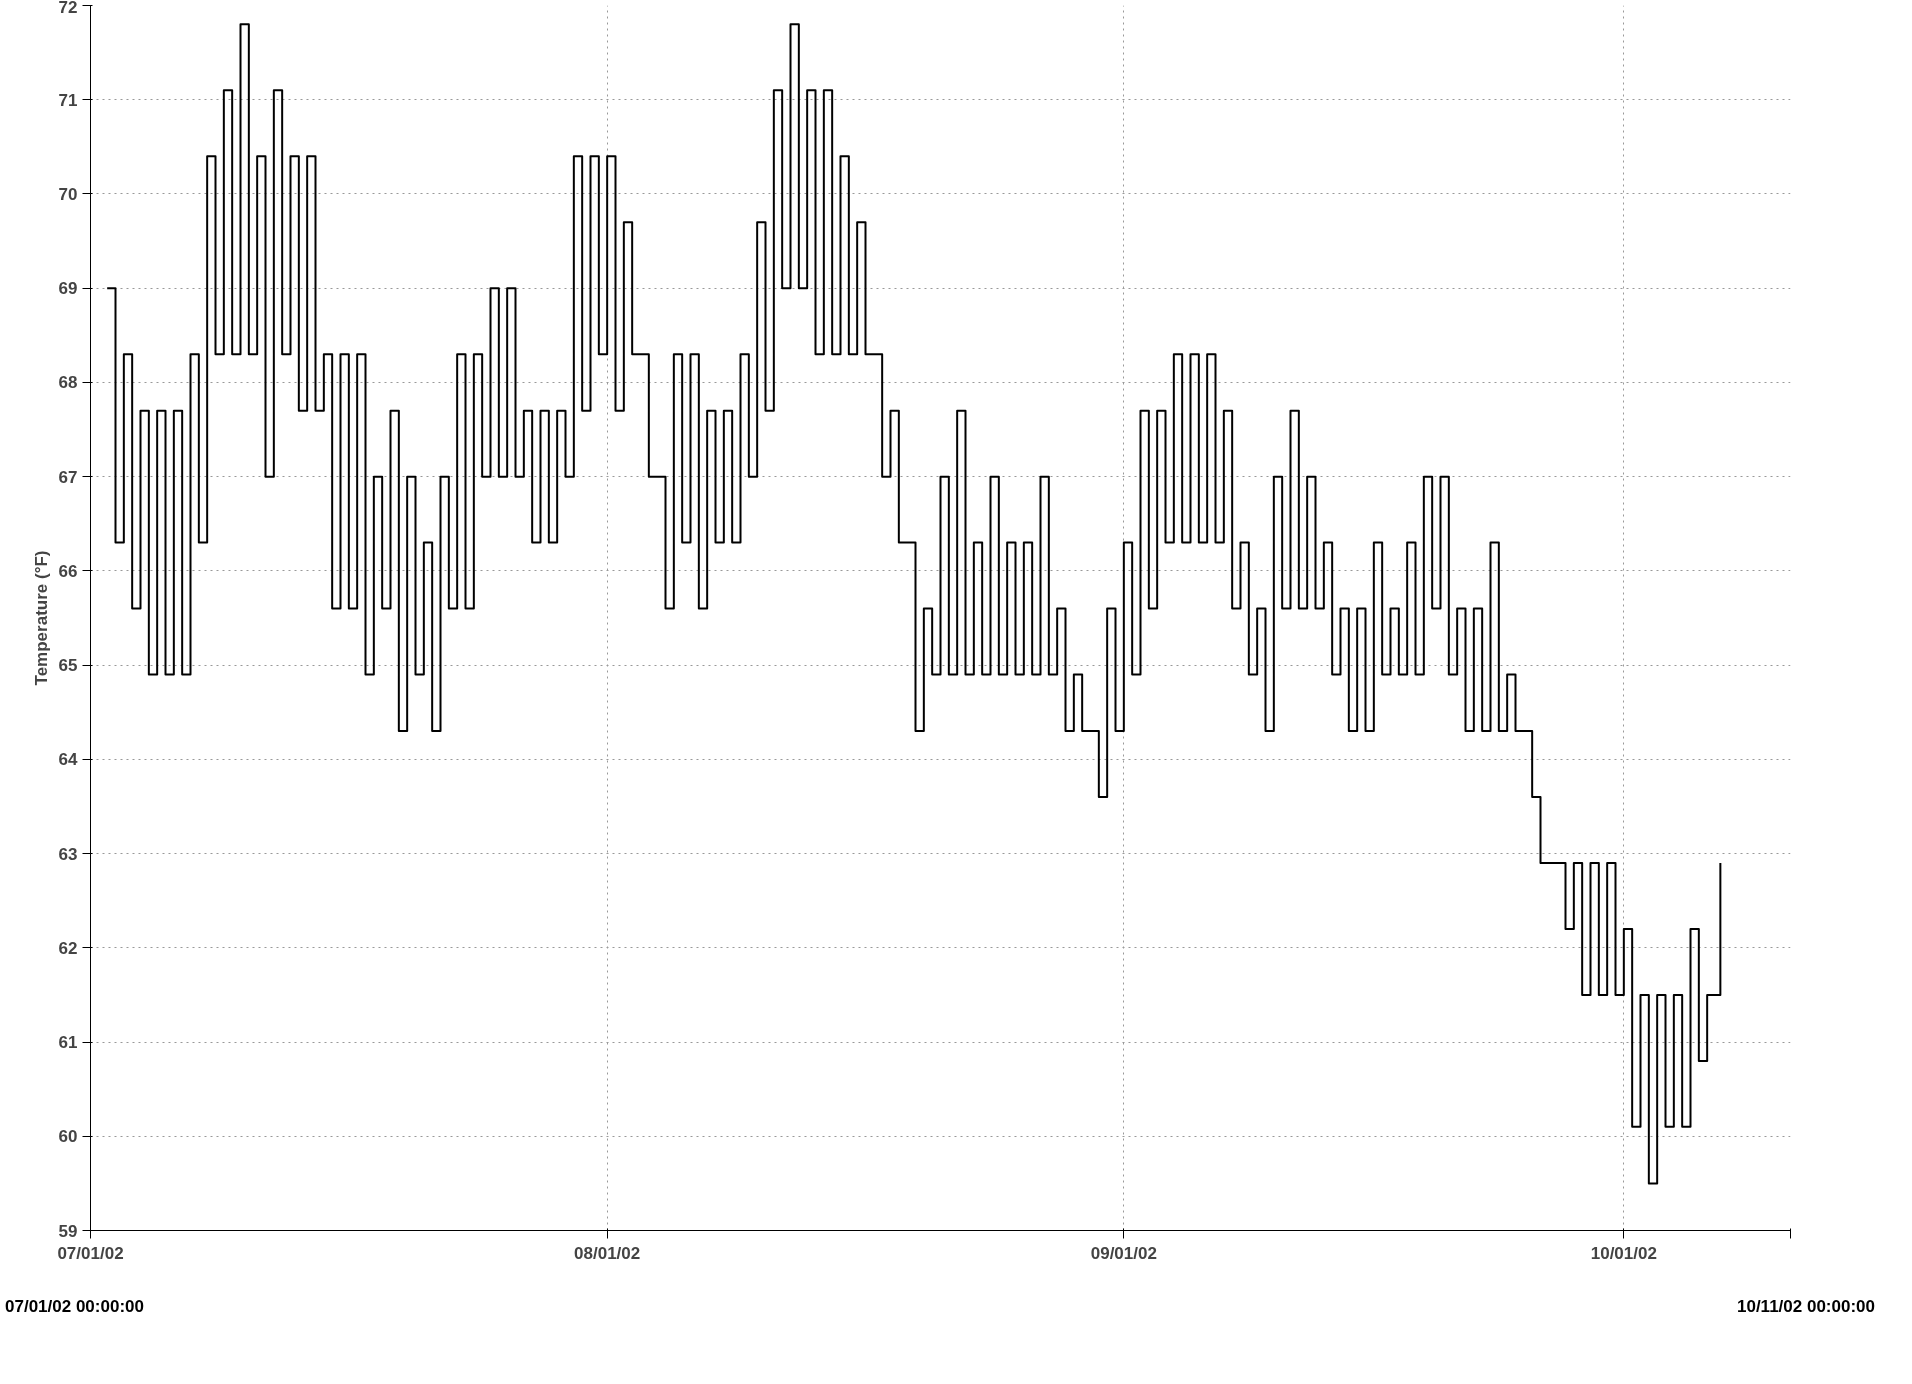  What do you see at coordinates (68, 194) in the screenshot?
I see `y-tick-label: 70` at bounding box center [68, 194].